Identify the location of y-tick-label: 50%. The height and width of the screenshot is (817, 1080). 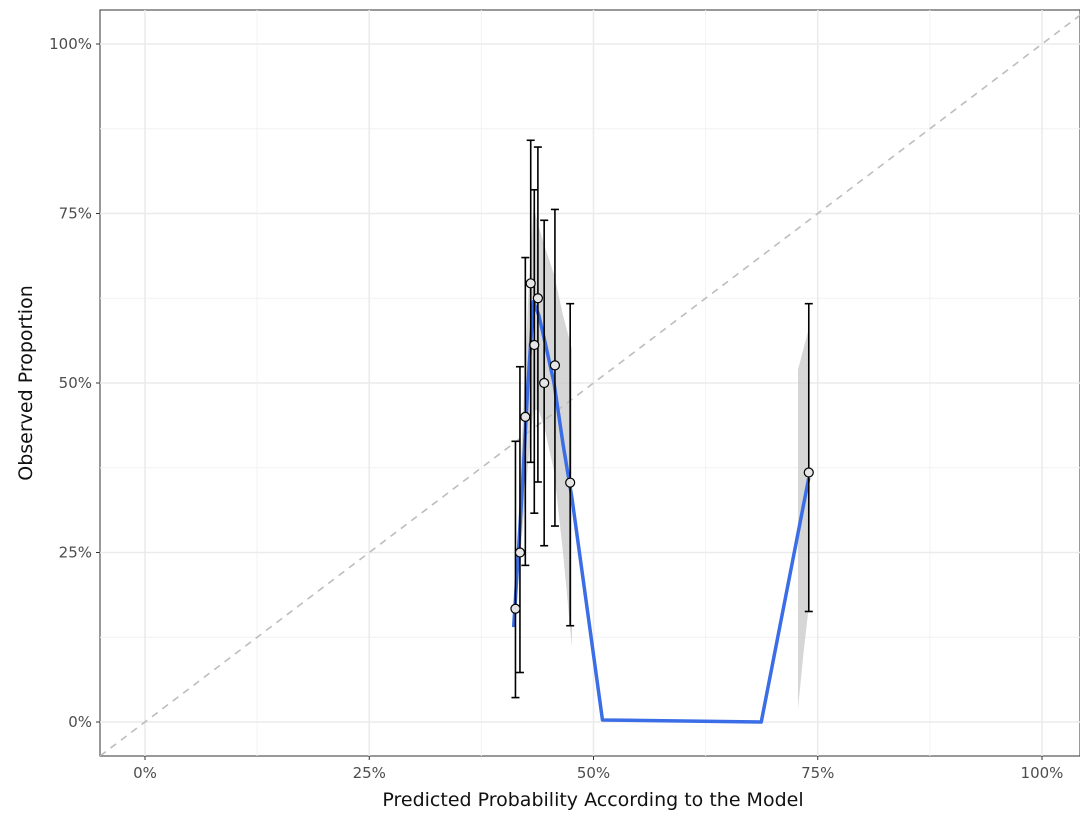
(75, 383).